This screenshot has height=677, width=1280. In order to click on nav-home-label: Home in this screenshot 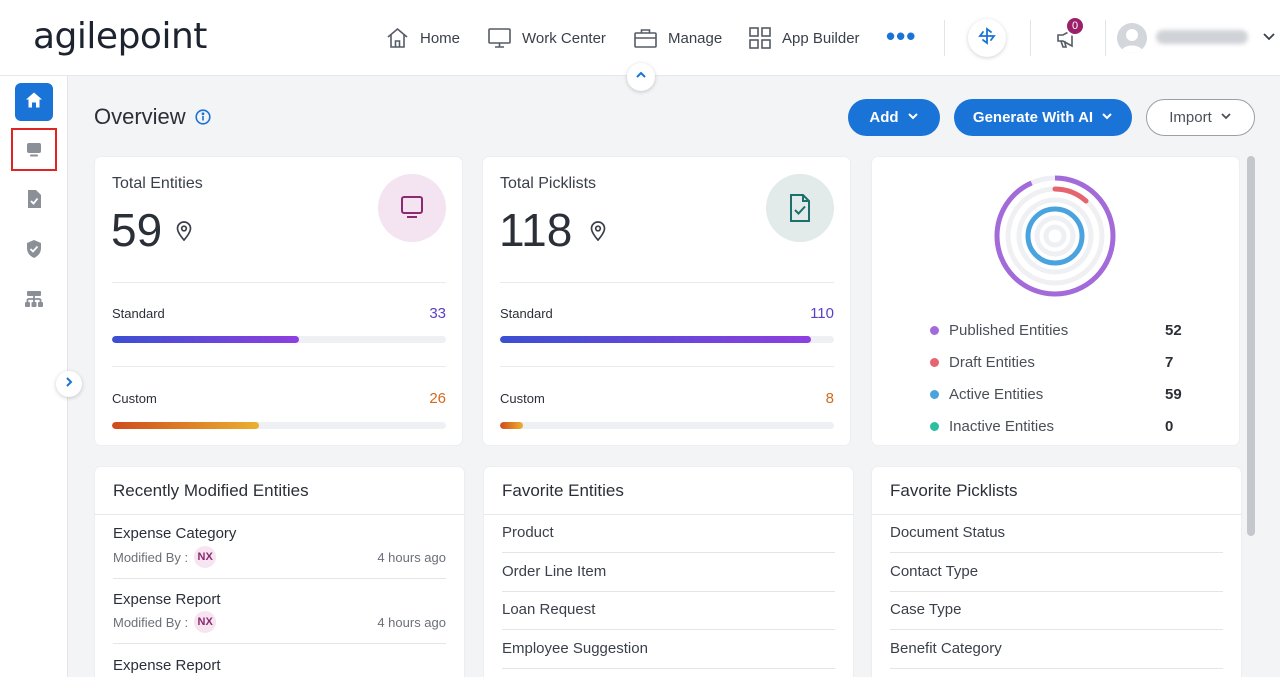, I will do `click(440, 38)`.